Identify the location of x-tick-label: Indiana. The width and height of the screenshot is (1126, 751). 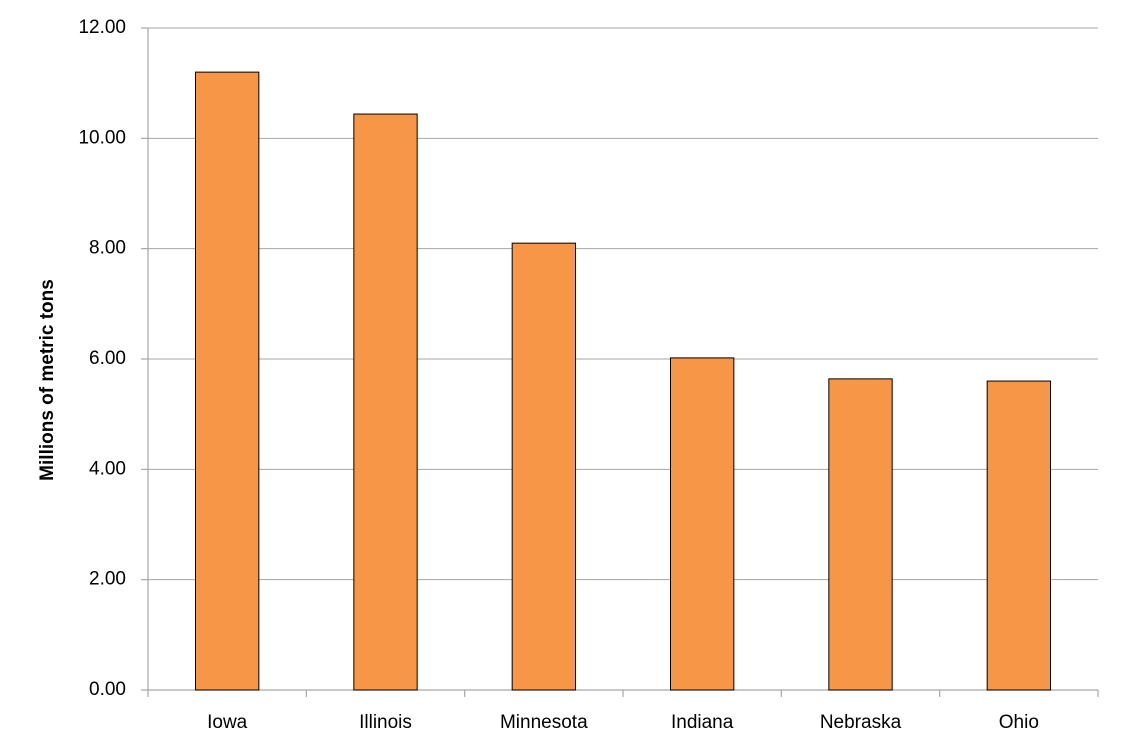
(702, 722).